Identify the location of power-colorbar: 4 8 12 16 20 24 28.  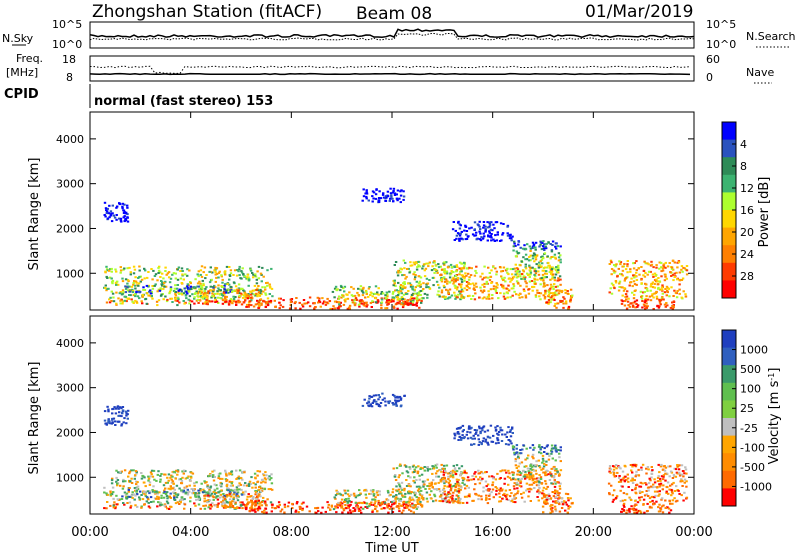
(737, 210).